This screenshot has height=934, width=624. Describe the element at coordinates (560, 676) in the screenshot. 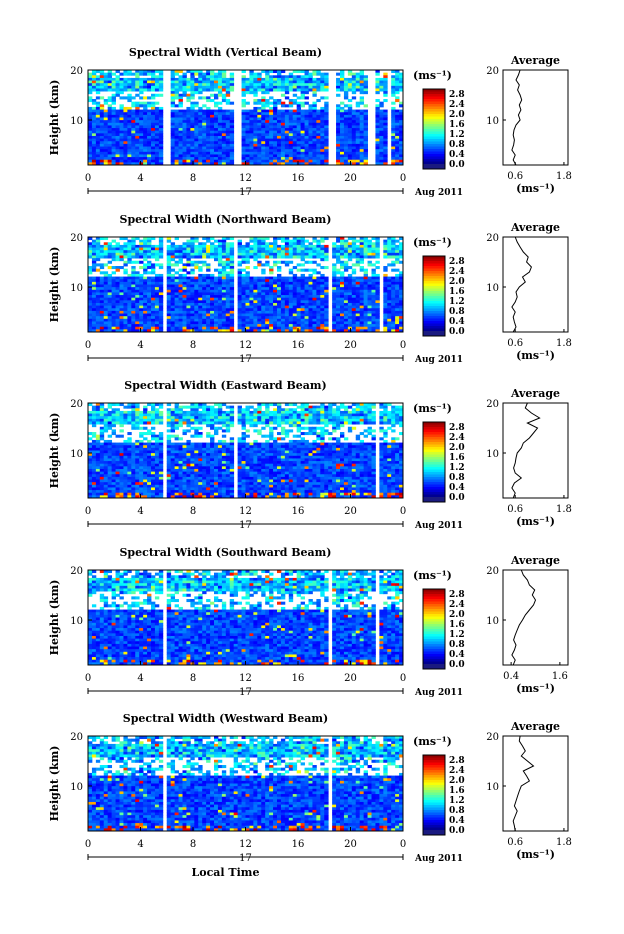

I see `average-x-tick-label: 1.6` at that location.